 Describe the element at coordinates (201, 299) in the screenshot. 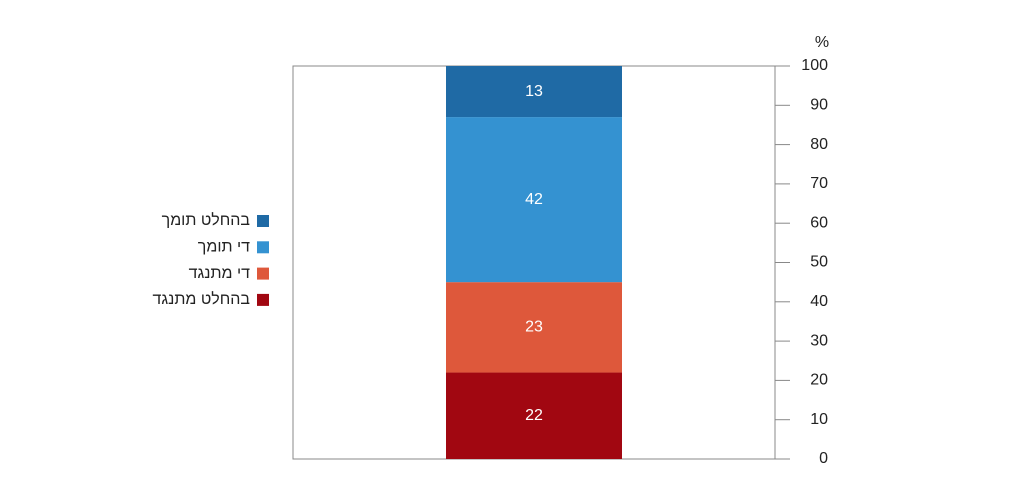

I see `legend-label: בהחלט מתנגד` at that location.